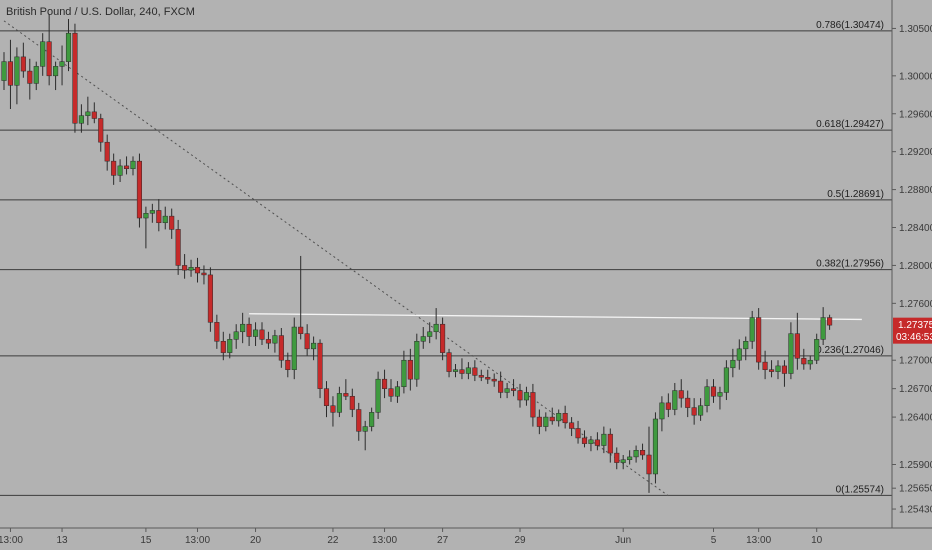 The width and height of the screenshot is (932, 550). What do you see at coordinates (758, 540) in the screenshot?
I see `x-tick-label-11: 13:00` at bounding box center [758, 540].